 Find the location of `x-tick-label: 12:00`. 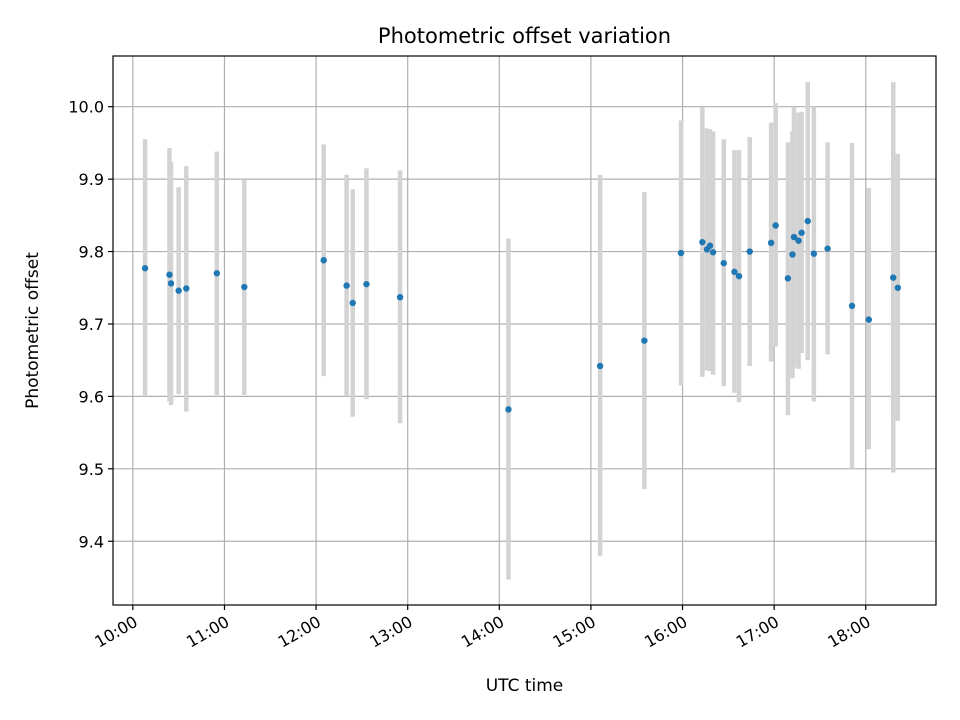

x-tick-label: 12:00 is located at coordinates (299, 632).